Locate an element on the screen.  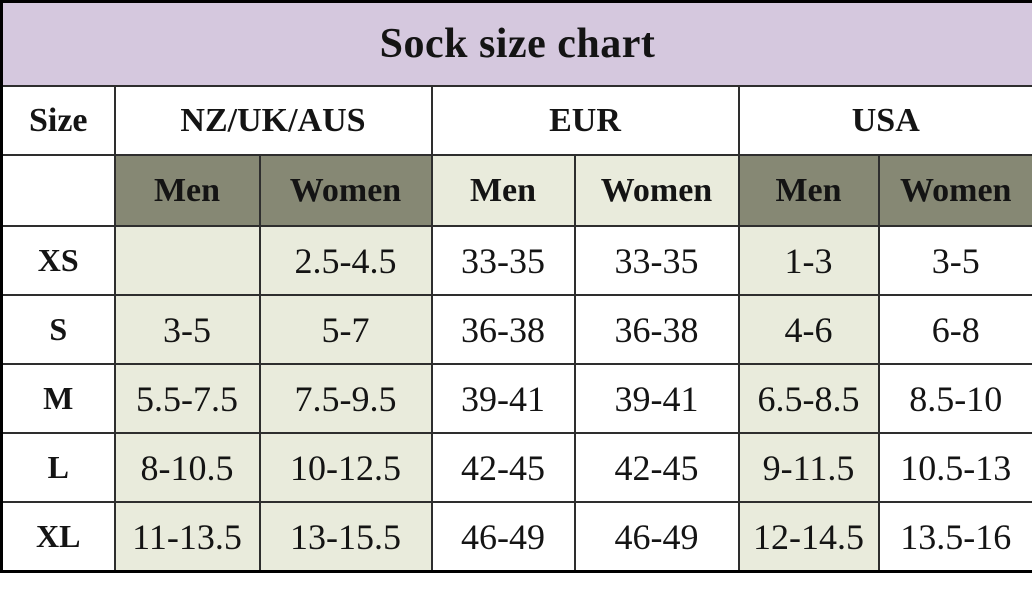
empty-corner-cell is located at coordinates (58, 190).